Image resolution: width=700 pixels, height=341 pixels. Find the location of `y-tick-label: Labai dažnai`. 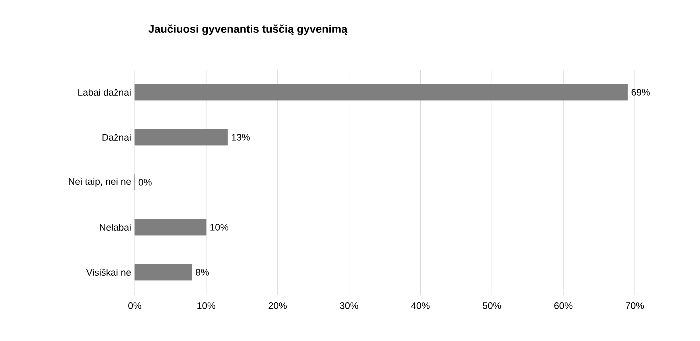

y-tick-label: Labai dažnai is located at coordinates (104, 92).